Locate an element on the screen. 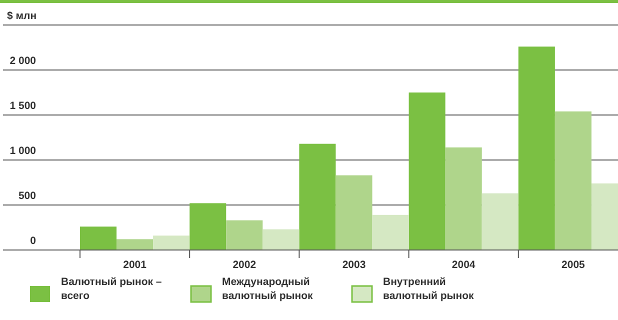 The image size is (618, 320). x-tick-label: 2003 is located at coordinates (354, 265).